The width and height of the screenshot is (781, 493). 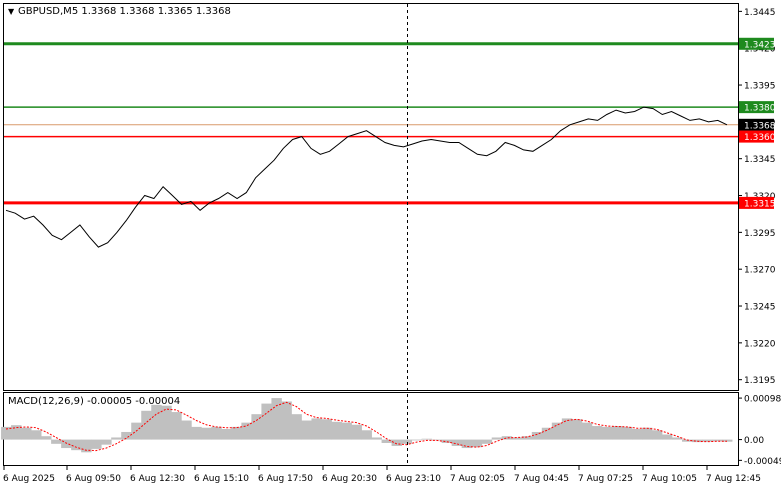 I want to click on macd-tick-label: -0.00049, so click(x=762, y=462).